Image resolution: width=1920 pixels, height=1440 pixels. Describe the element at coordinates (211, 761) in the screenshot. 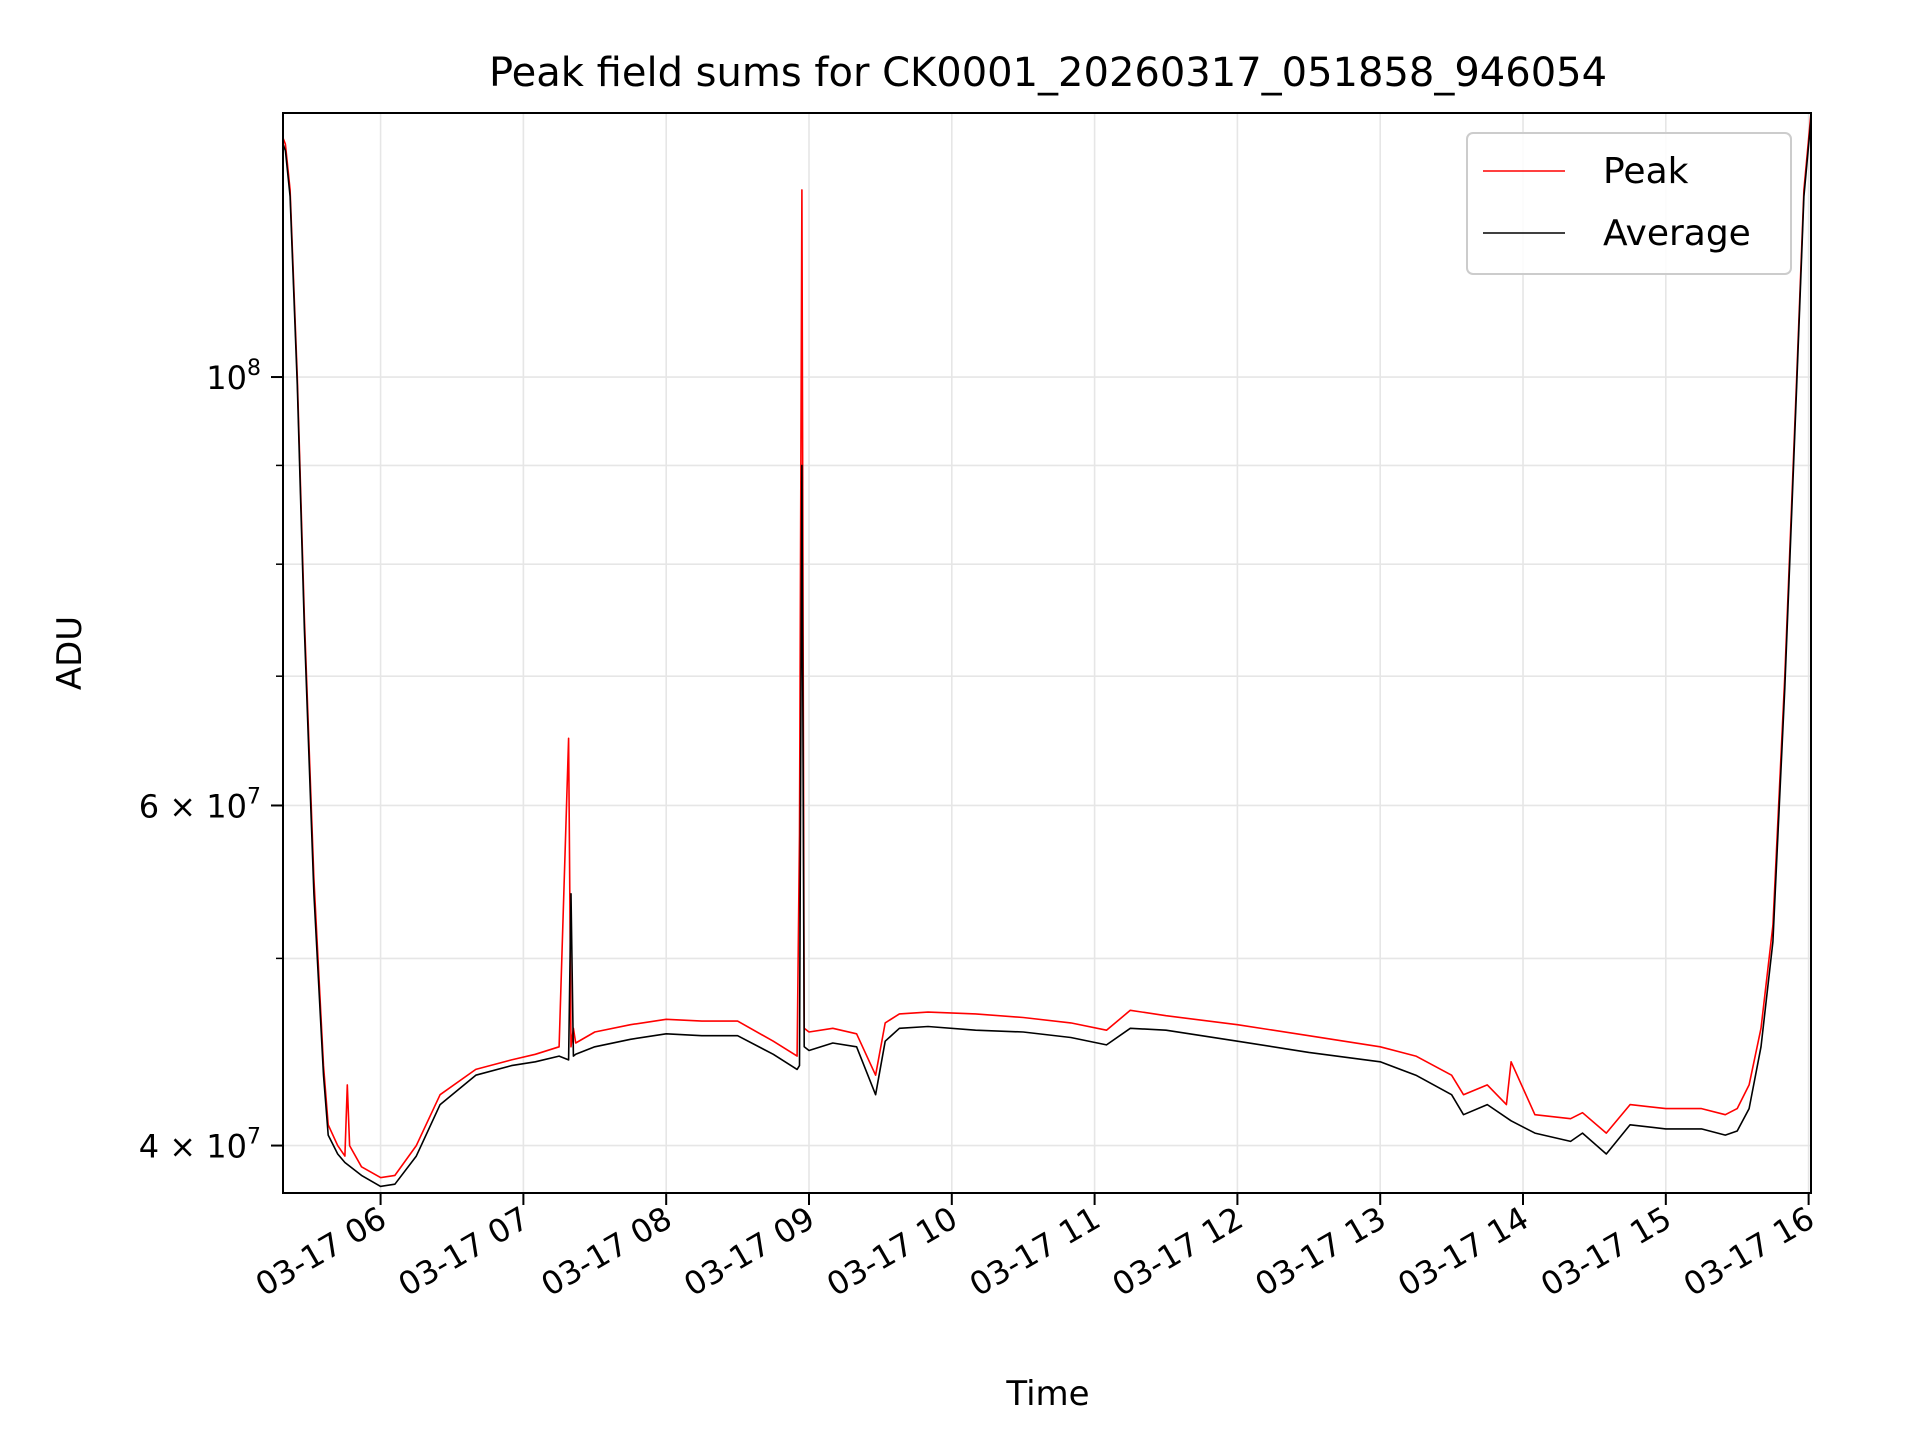

I see `y-axis: 4 × 107 6 × 107 108` at that location.